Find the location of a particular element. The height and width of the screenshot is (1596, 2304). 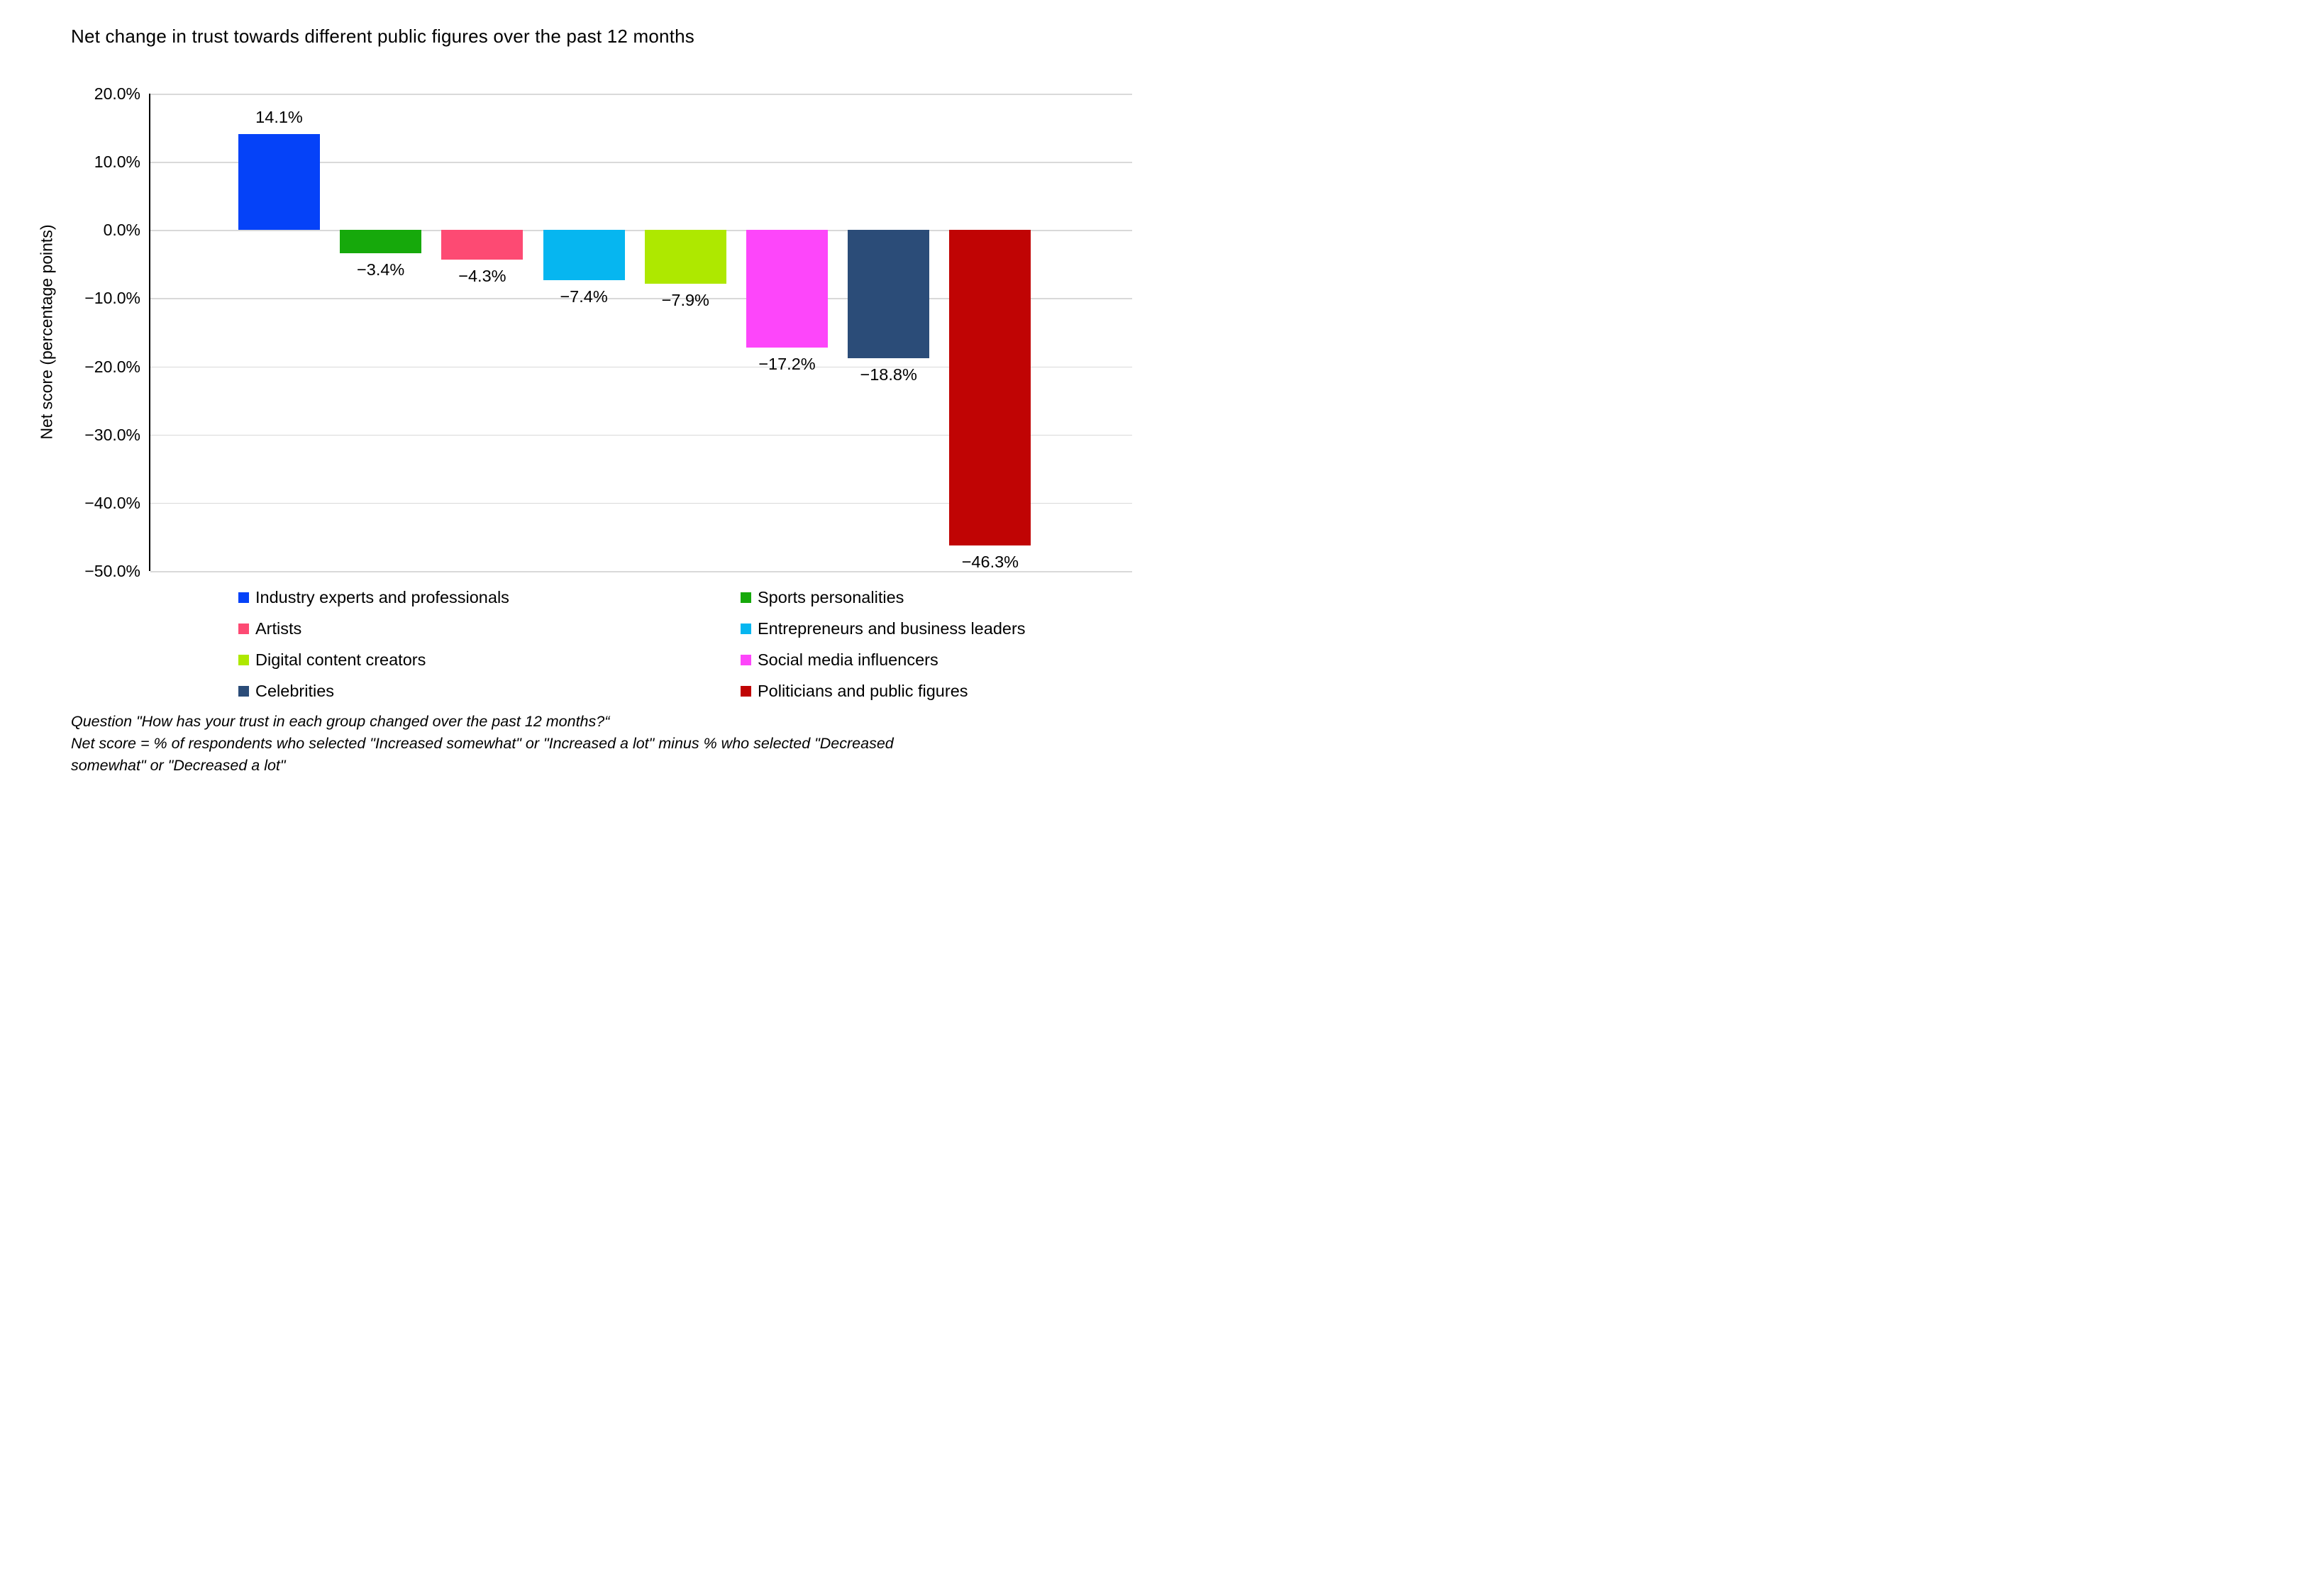

legend-item: Sports personalities is located at coordinates (884, 598).